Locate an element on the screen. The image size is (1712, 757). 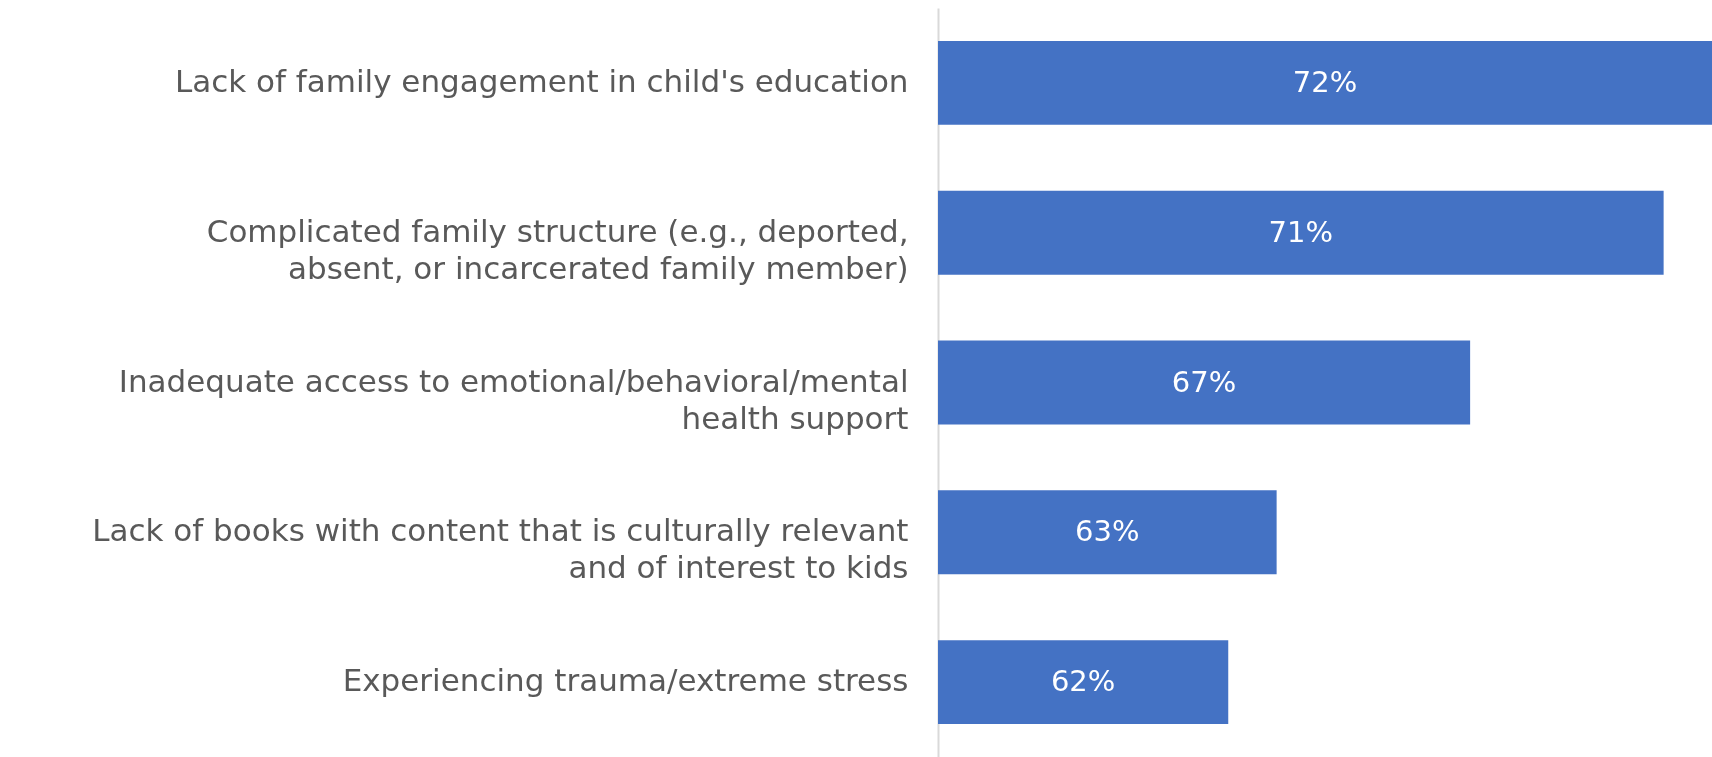
data-label: 63% is located at coordinates (1107, 531).